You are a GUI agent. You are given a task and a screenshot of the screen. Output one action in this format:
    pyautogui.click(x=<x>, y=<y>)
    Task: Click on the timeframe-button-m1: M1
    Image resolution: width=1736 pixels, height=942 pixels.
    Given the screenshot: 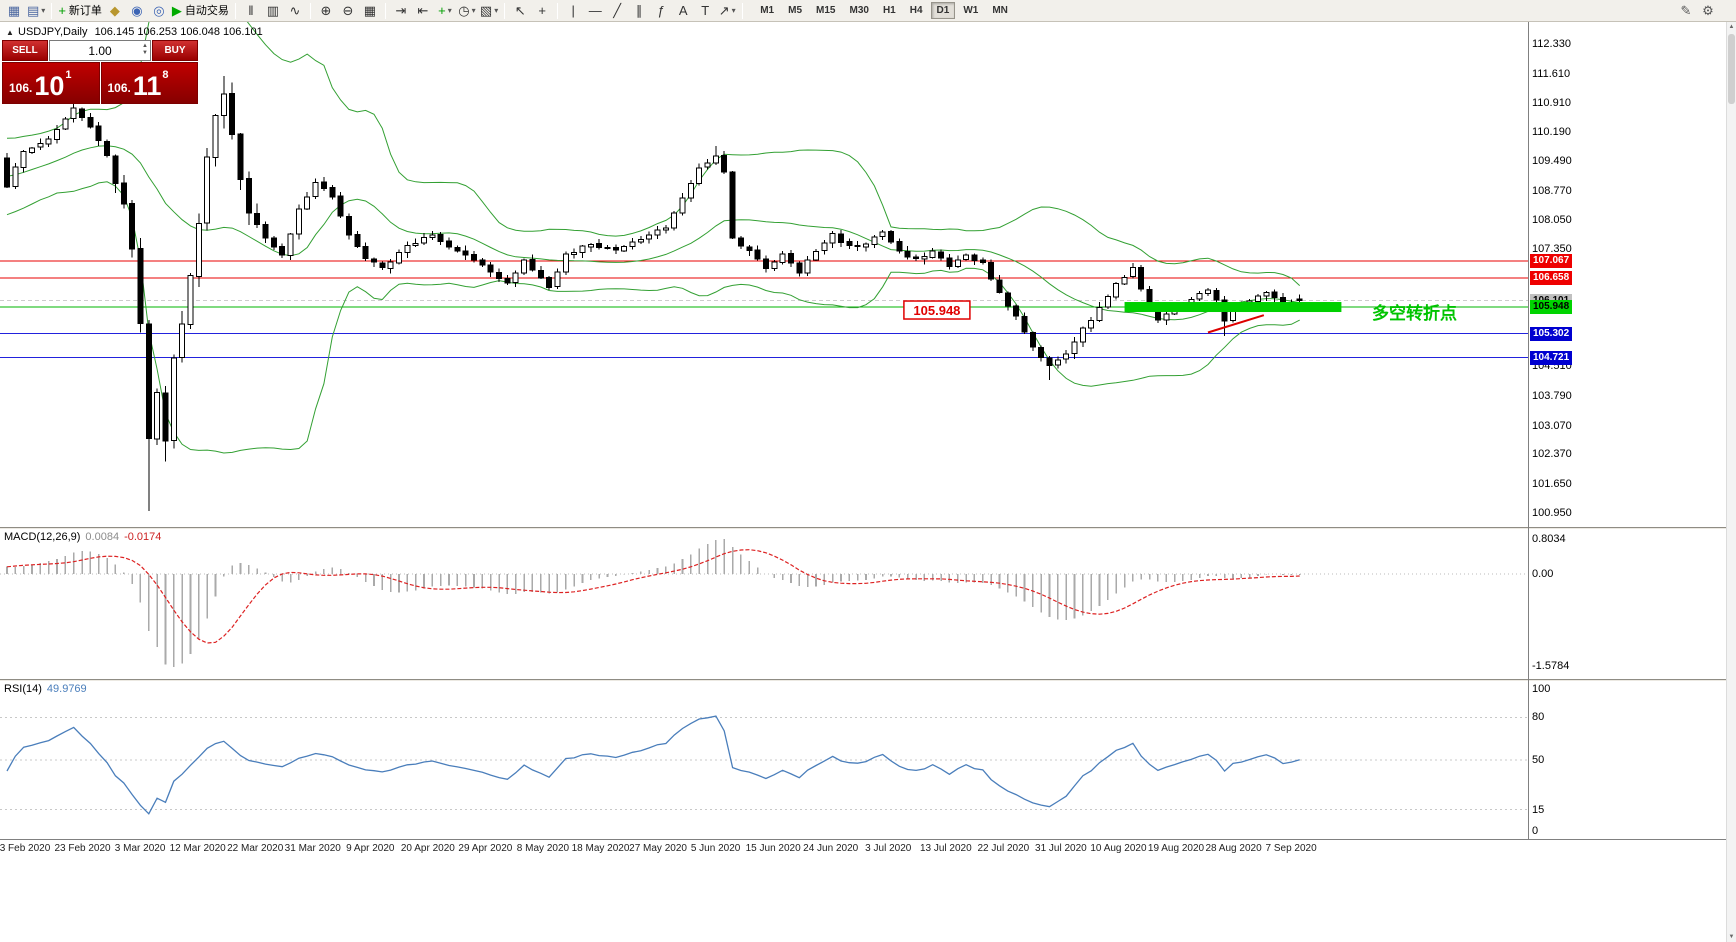 What is the action you would take?
    pyautogui.click(x=767, y=10)
    